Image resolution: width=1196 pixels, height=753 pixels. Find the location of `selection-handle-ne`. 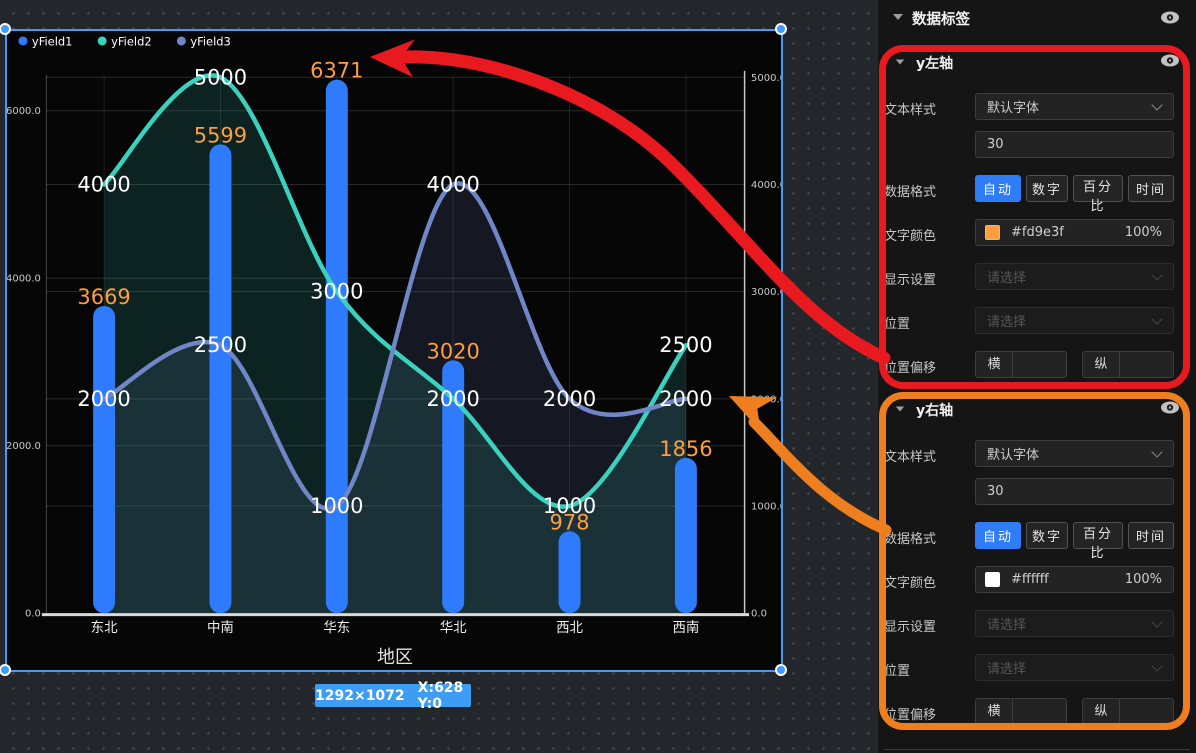

selection-handle-ne is located at coordinates (781, 29).